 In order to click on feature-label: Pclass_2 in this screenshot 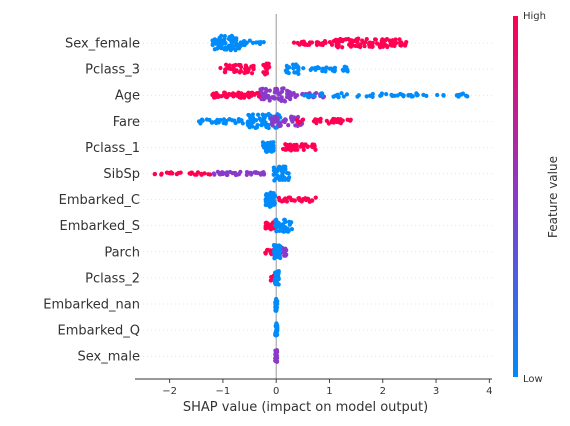, I will do `click(112, 278)`.